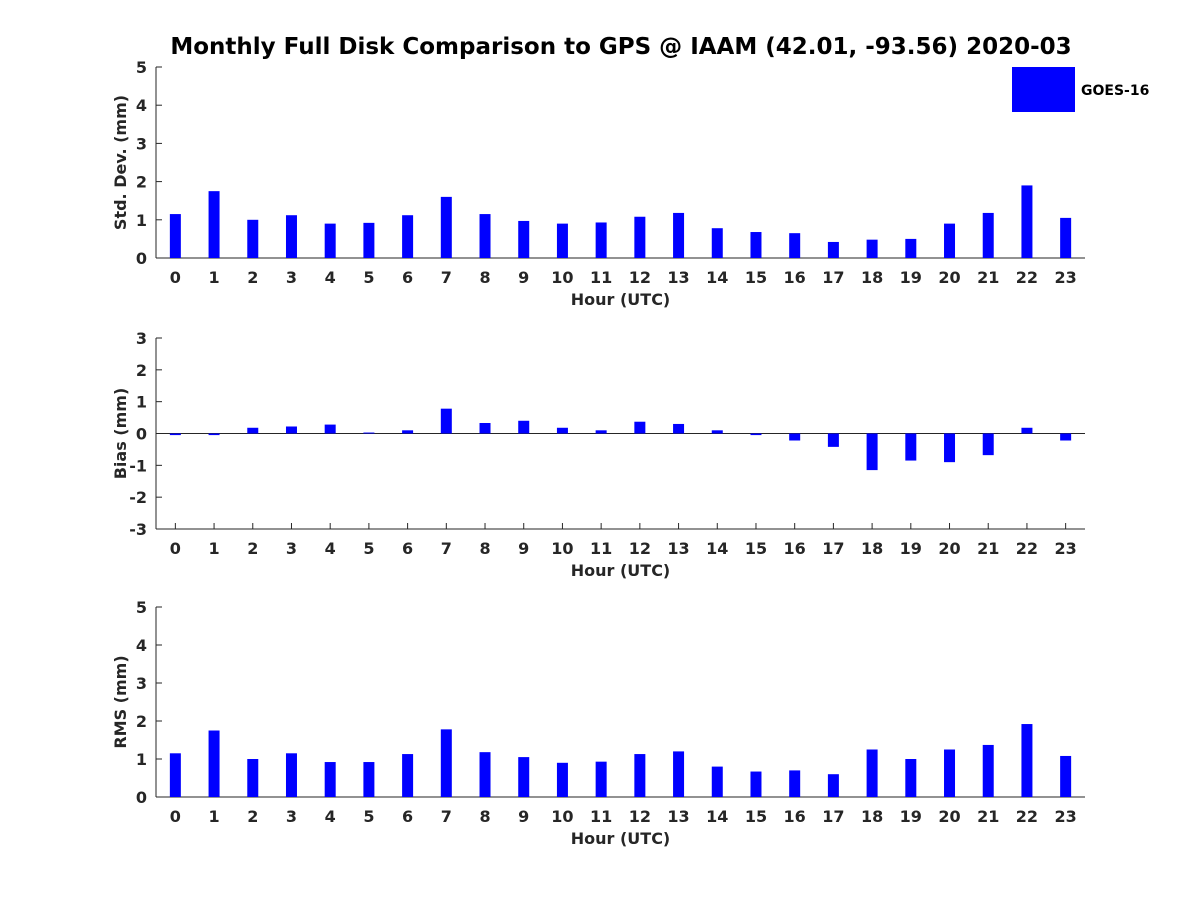  I want to click on x-tick-label: 8, so click(484, 816).